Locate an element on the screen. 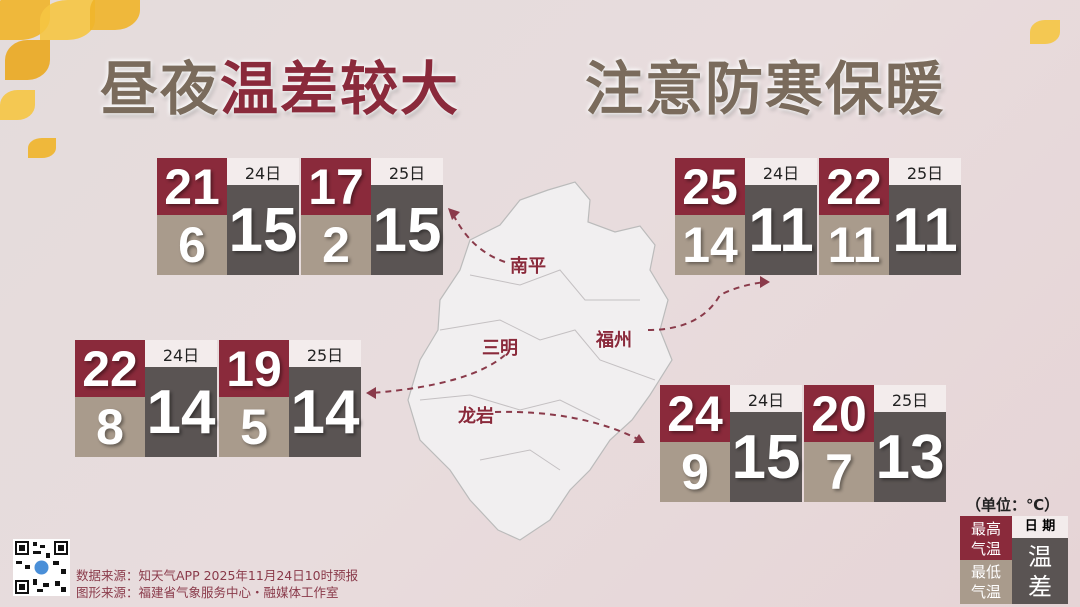 This screenshot has height=607, width=1080. min-temp: 14 is located at coordinates (710, 245).